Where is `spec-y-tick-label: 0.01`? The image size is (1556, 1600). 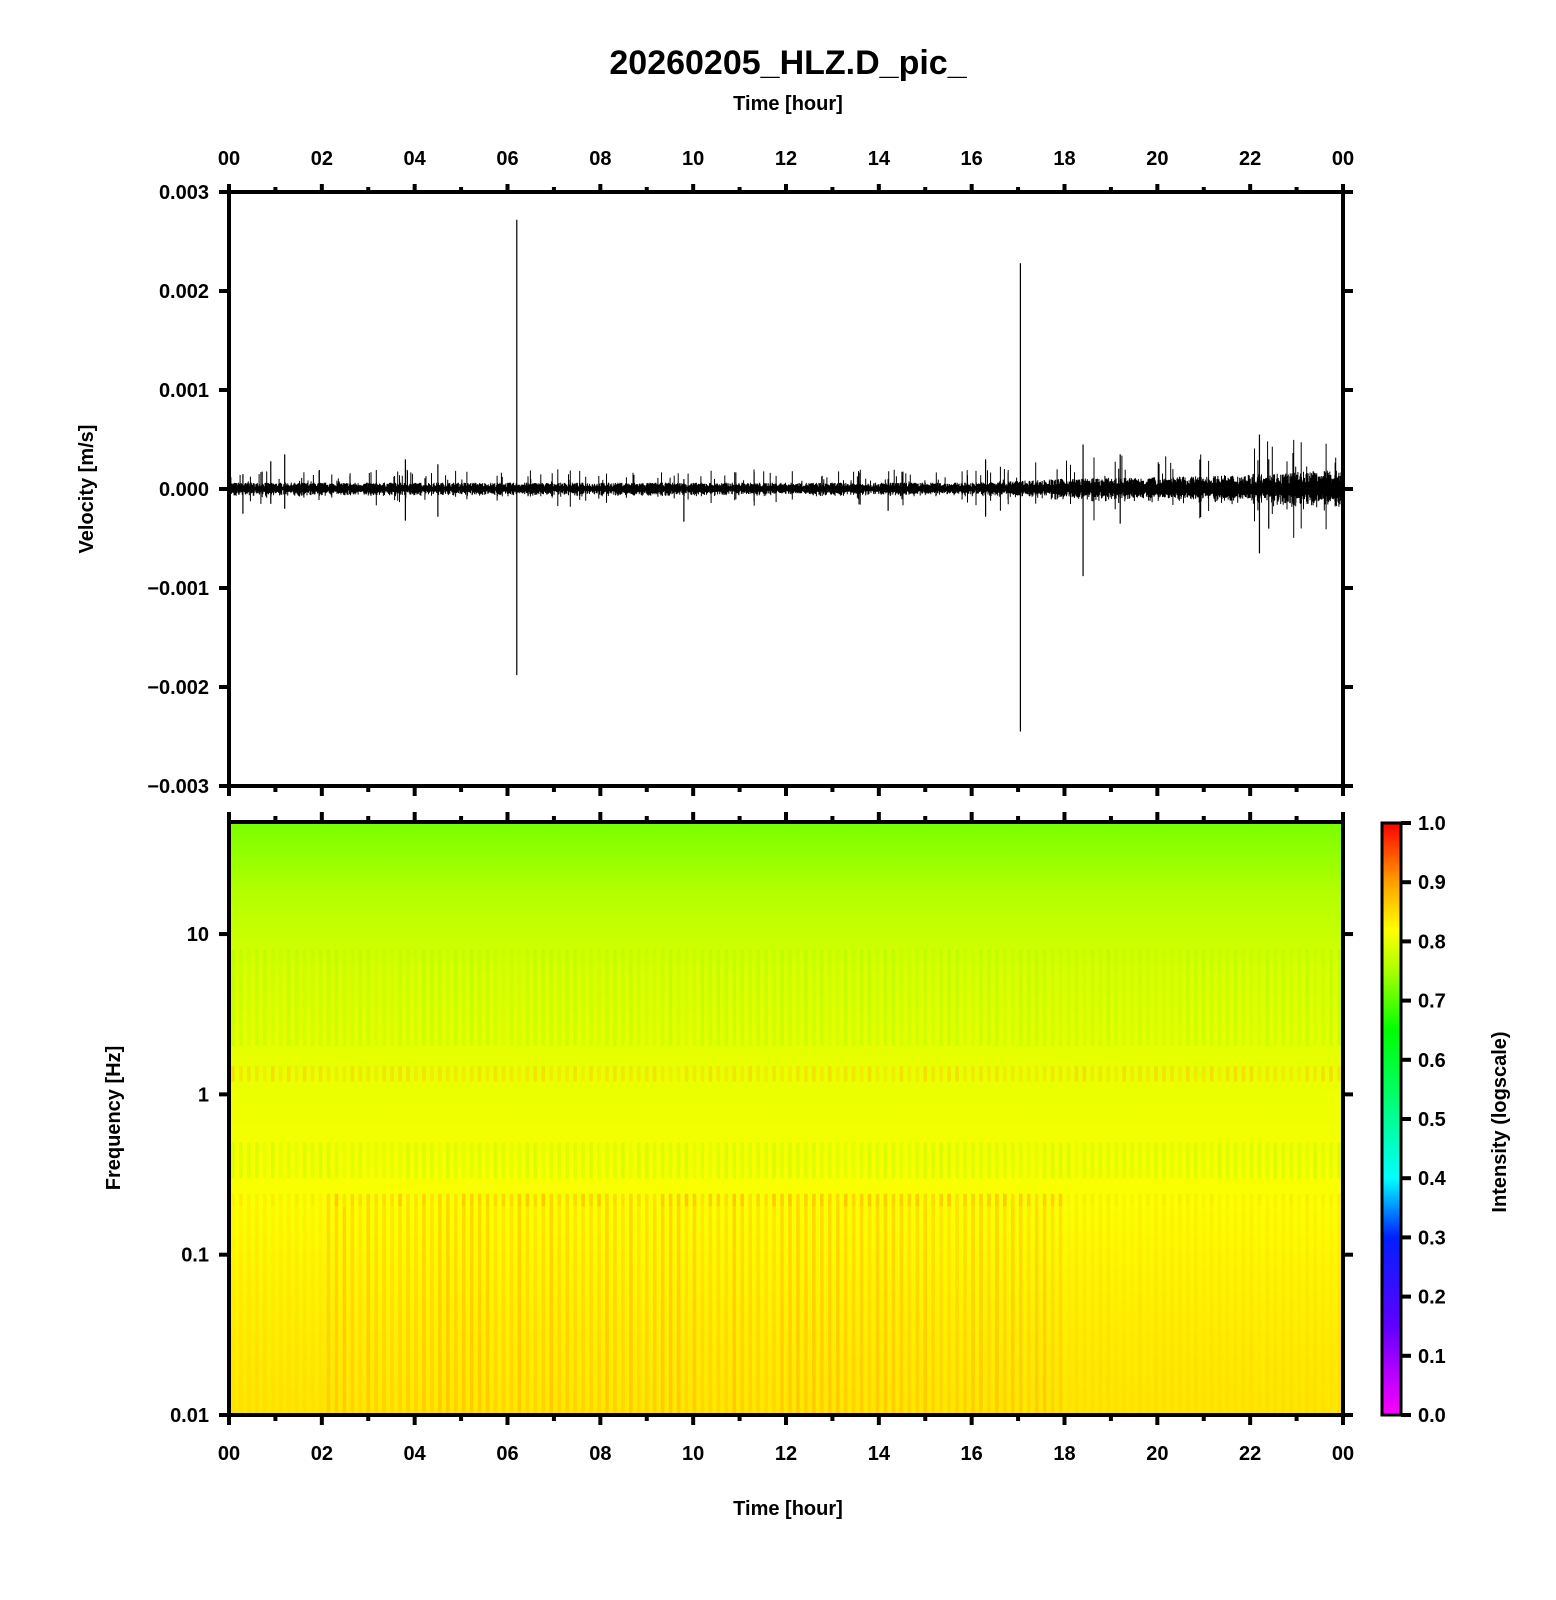 spec-y-tick-label: 0.01 is located at coordinates (189, 1416).